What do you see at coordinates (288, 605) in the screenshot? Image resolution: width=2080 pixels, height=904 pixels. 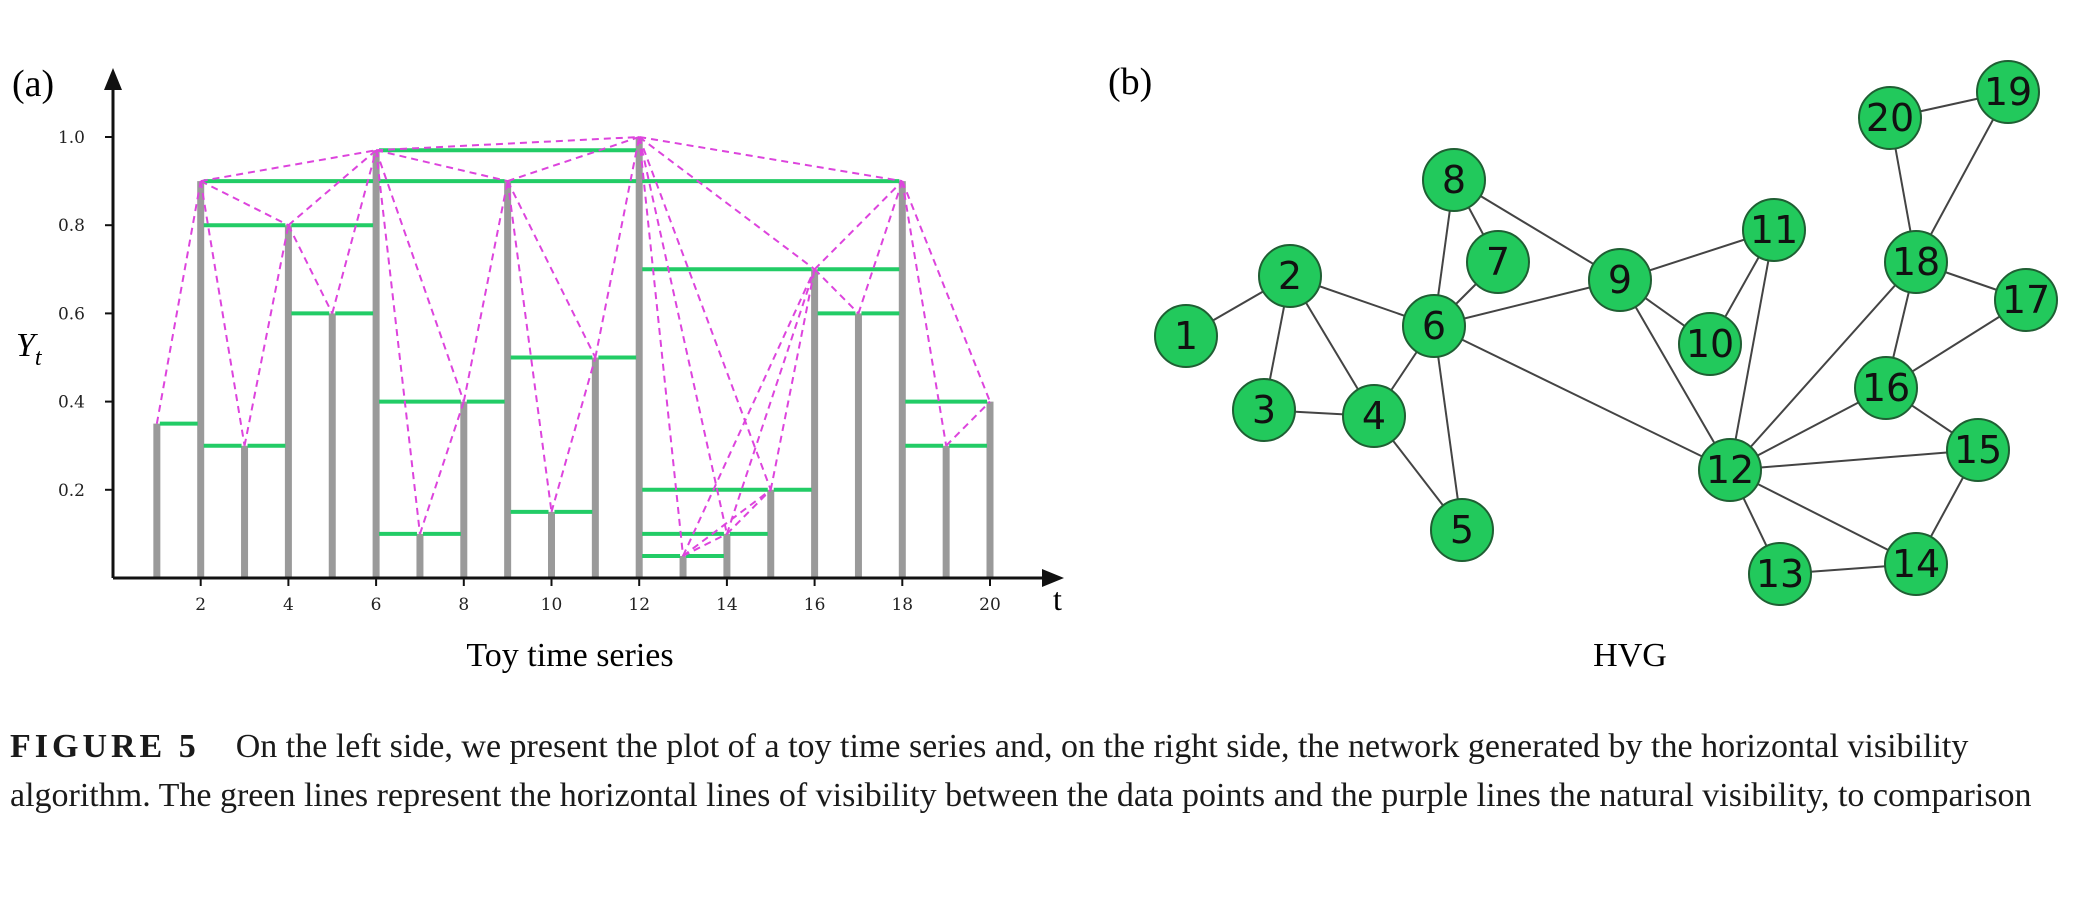 I see `x-tick-label: 4` at bounding box center [288, 605].